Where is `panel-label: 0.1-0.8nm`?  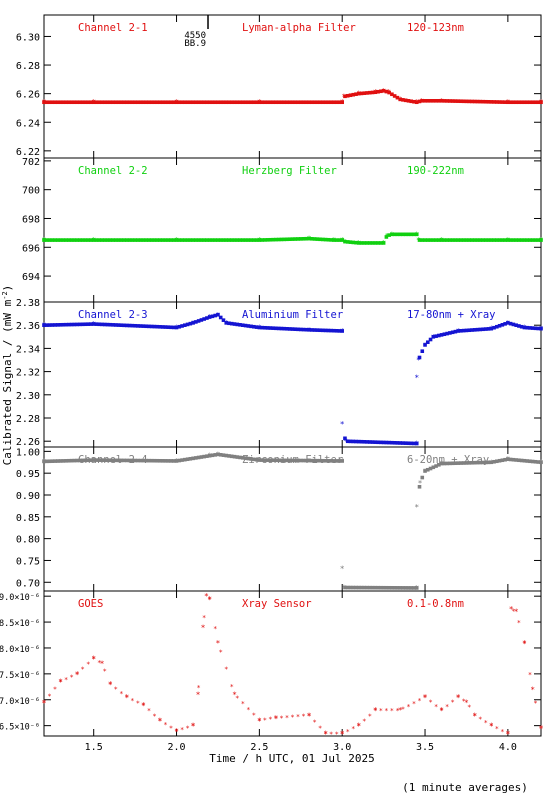
panel-label: 0.1-0.8nm is located at coordinates (435, 604).